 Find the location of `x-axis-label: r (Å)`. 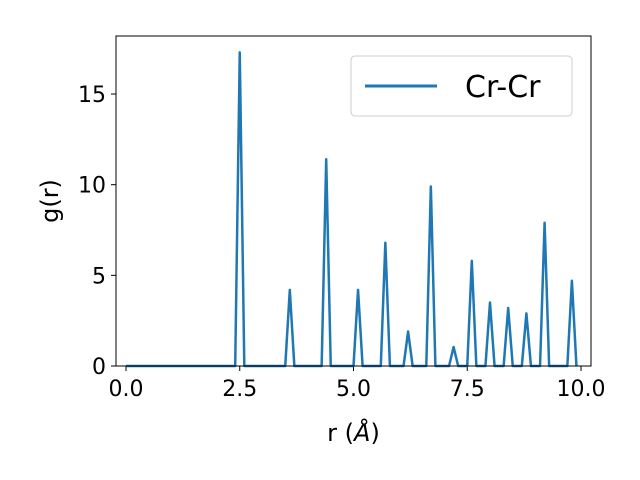

x-axis-label: r (Å) is located at coordinates (353, 432).